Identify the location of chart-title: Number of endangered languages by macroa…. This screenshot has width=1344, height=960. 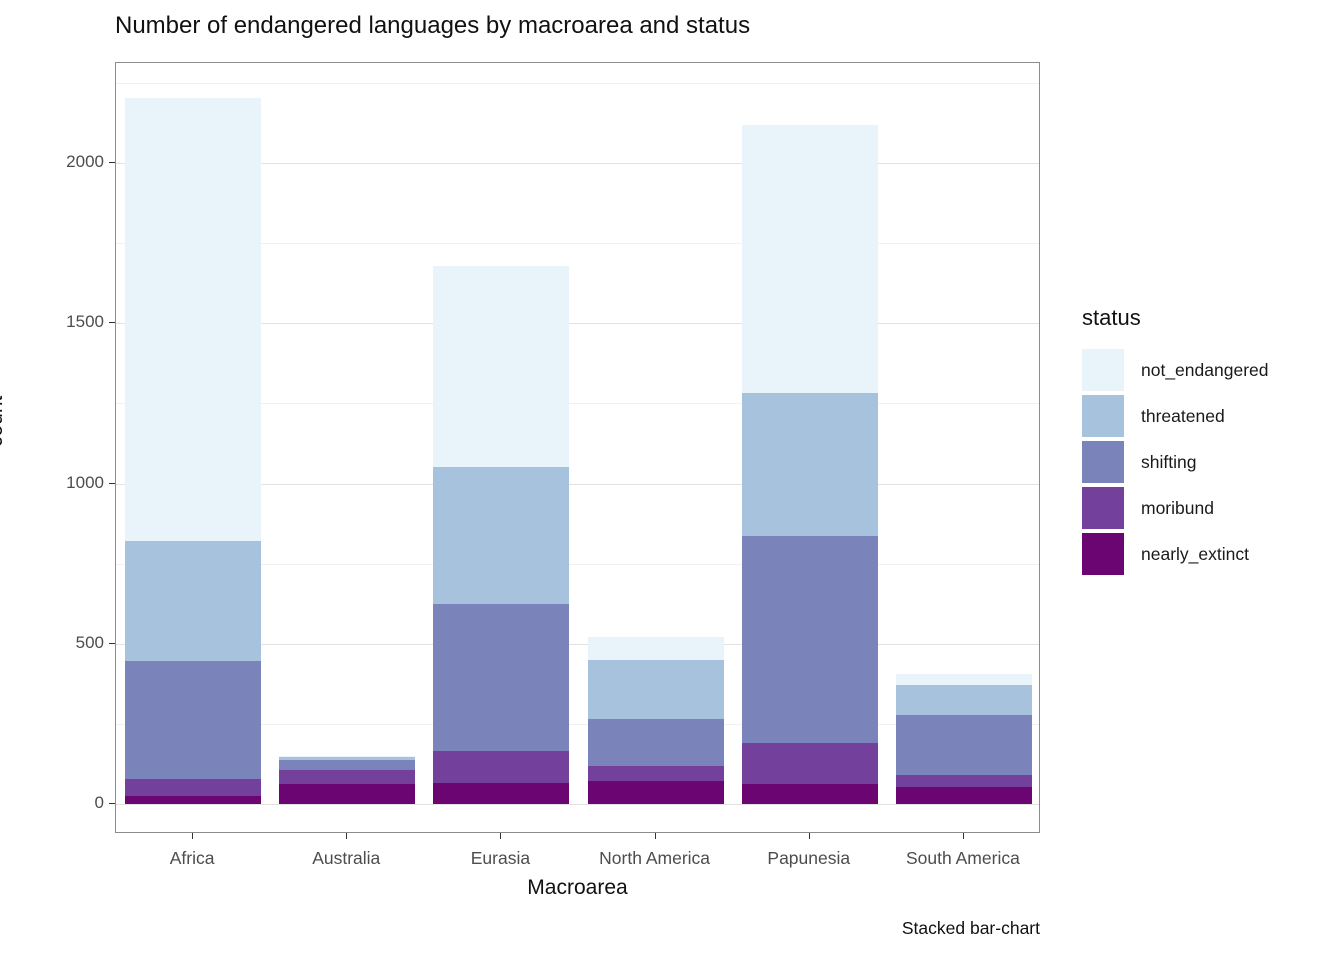
(433, 25).